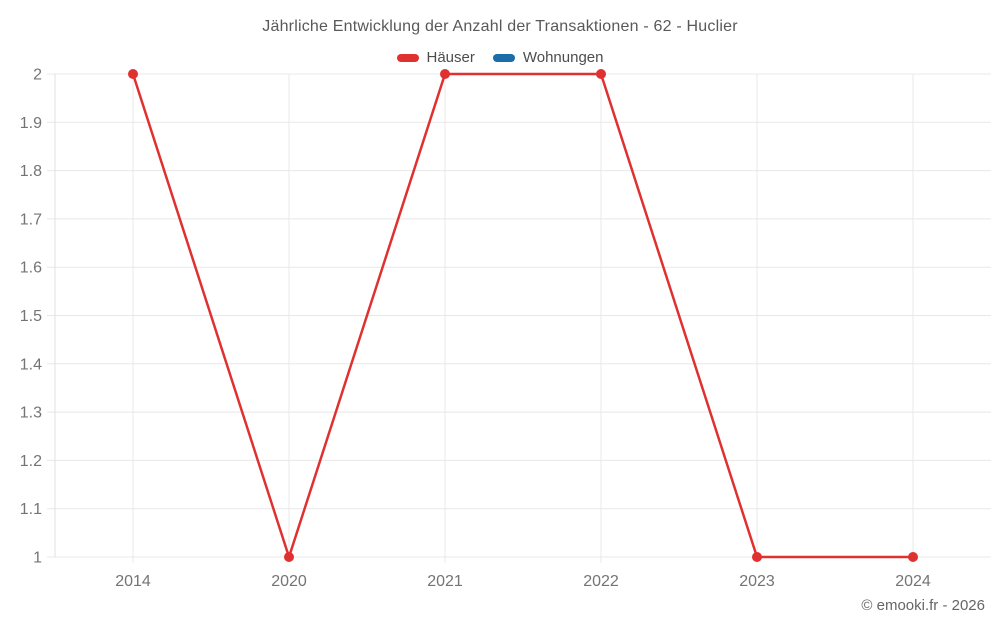  I want to click on y-tick-label: 1.1, so click(31, 509).